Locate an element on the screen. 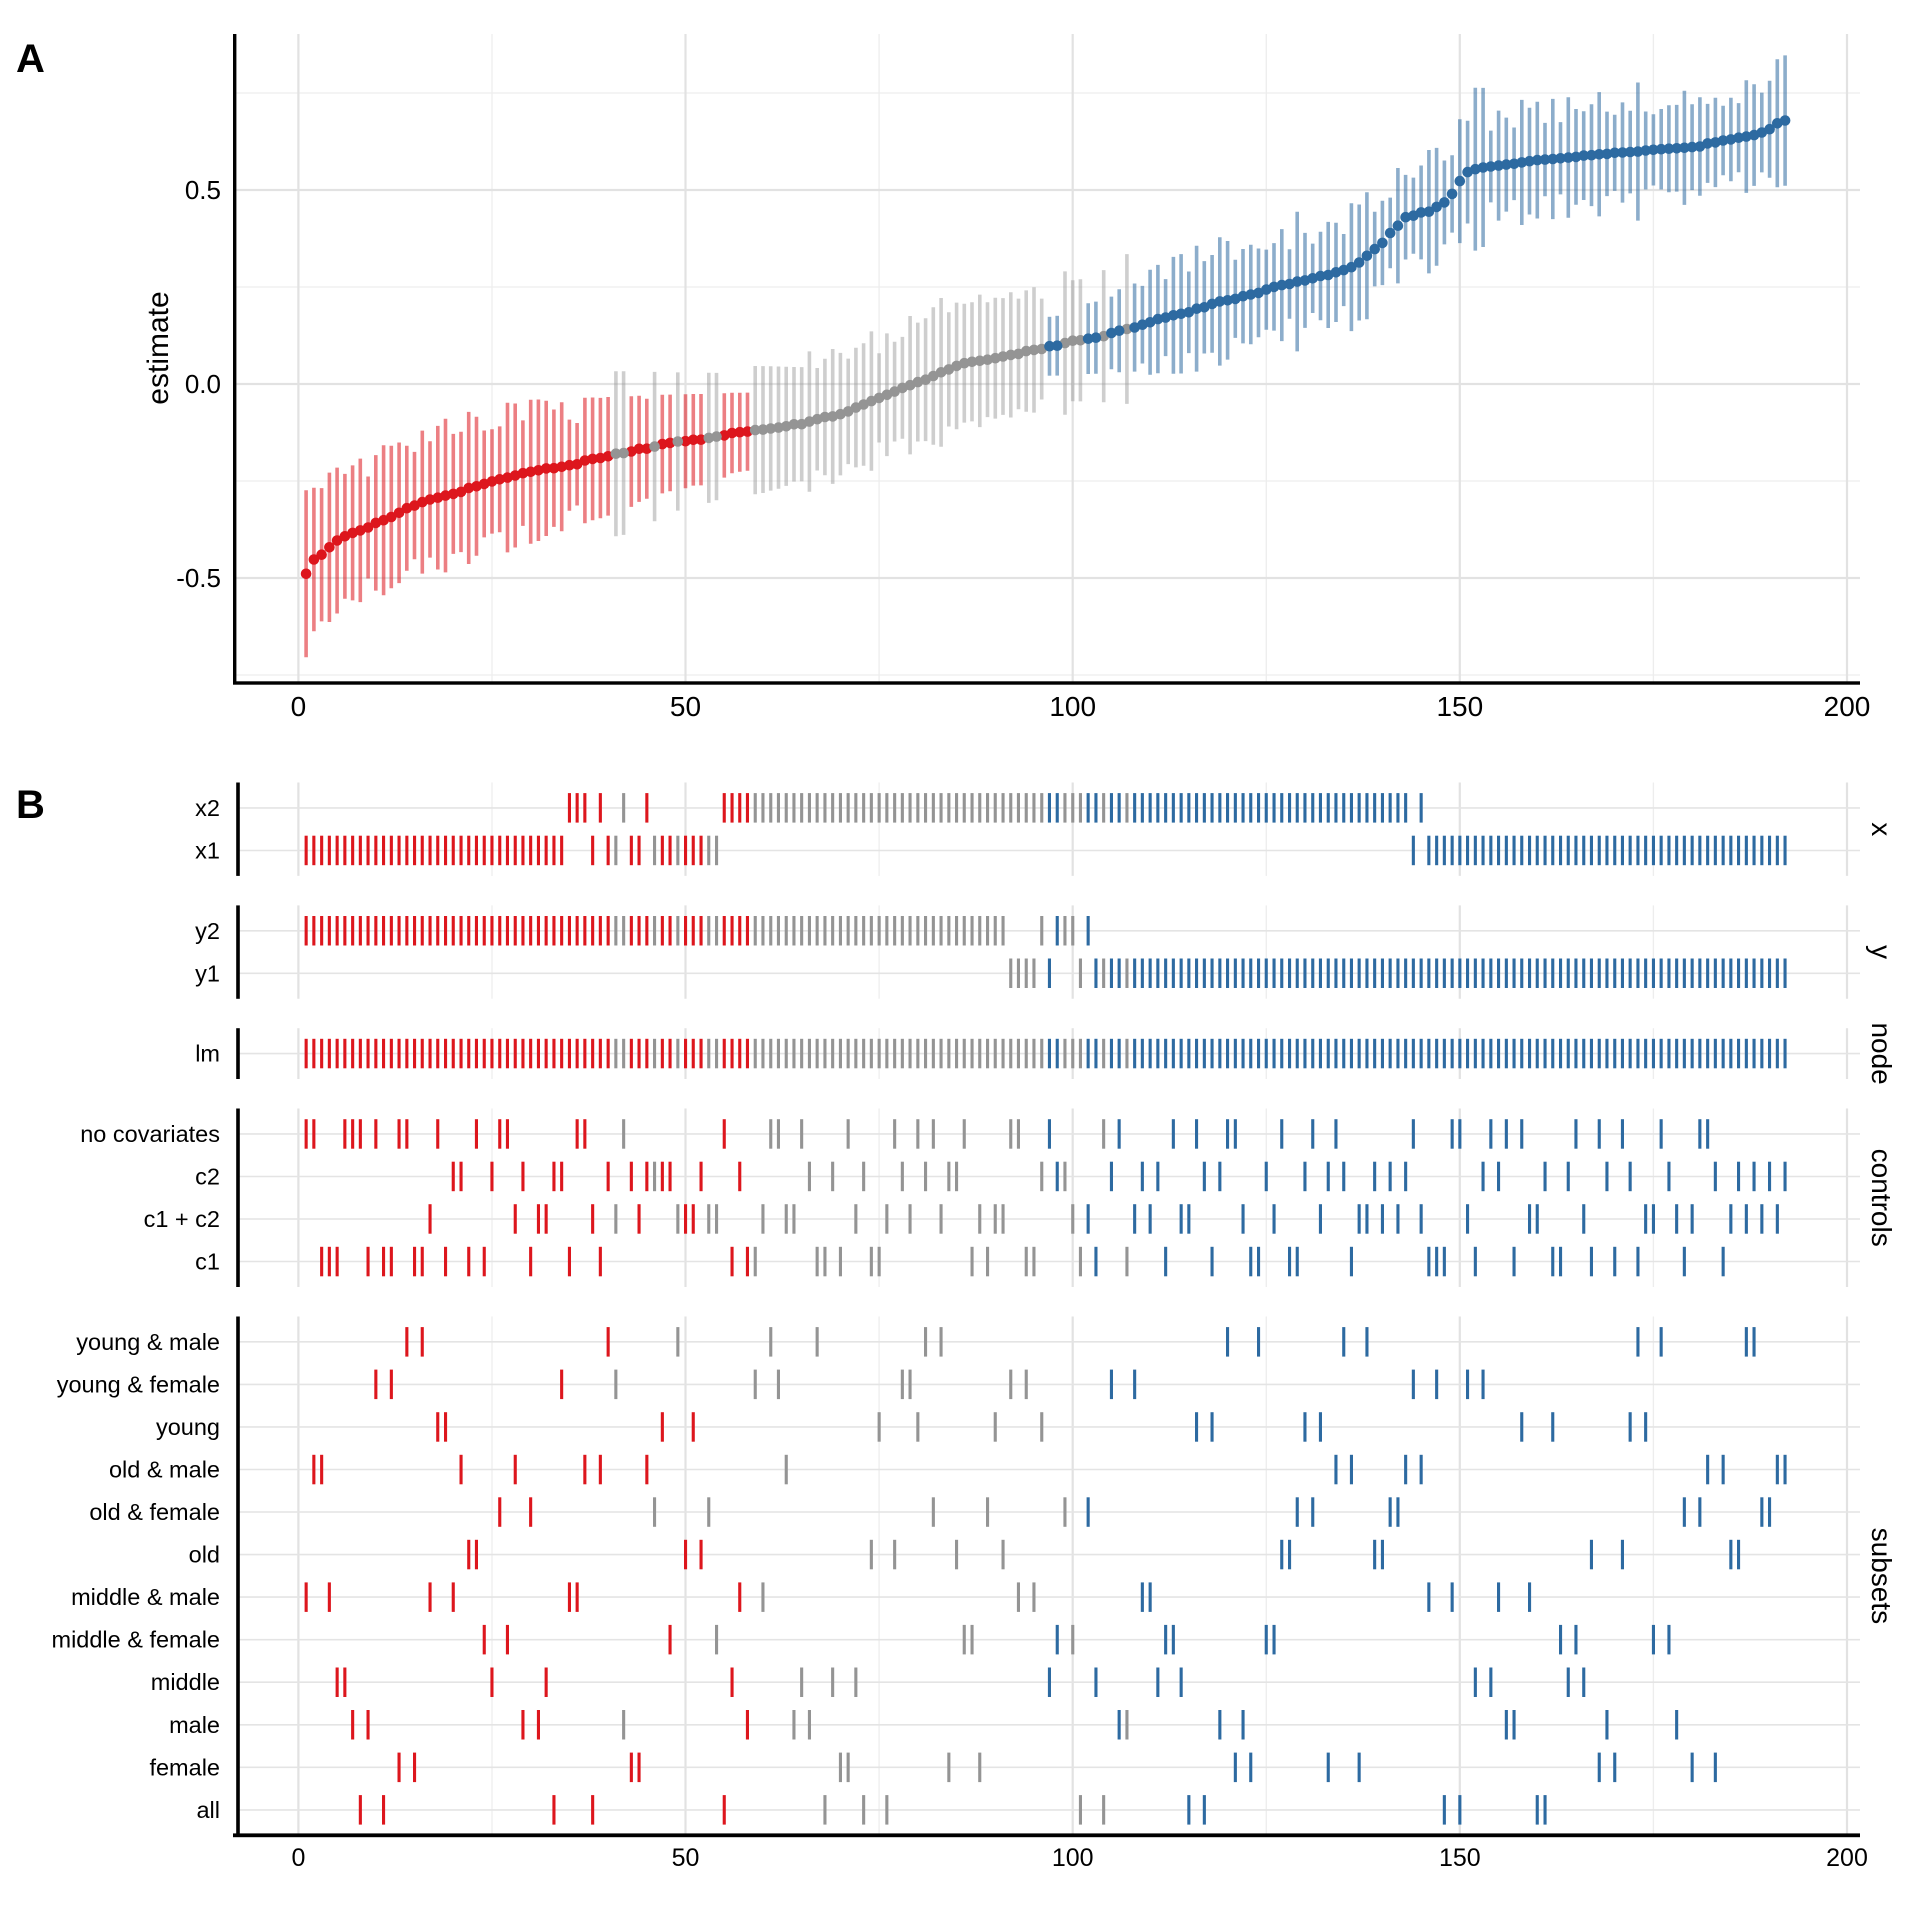  svg-text: middle & female is located at coordinates (136, 1640).